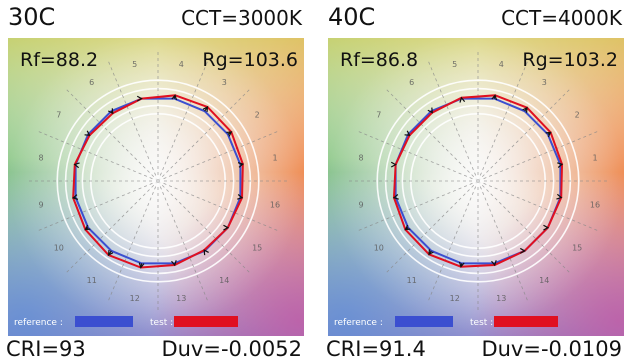  Describe the element at coordinates (59, 247) in the screenshot. I see `hue-bin-label: 10` at that location.